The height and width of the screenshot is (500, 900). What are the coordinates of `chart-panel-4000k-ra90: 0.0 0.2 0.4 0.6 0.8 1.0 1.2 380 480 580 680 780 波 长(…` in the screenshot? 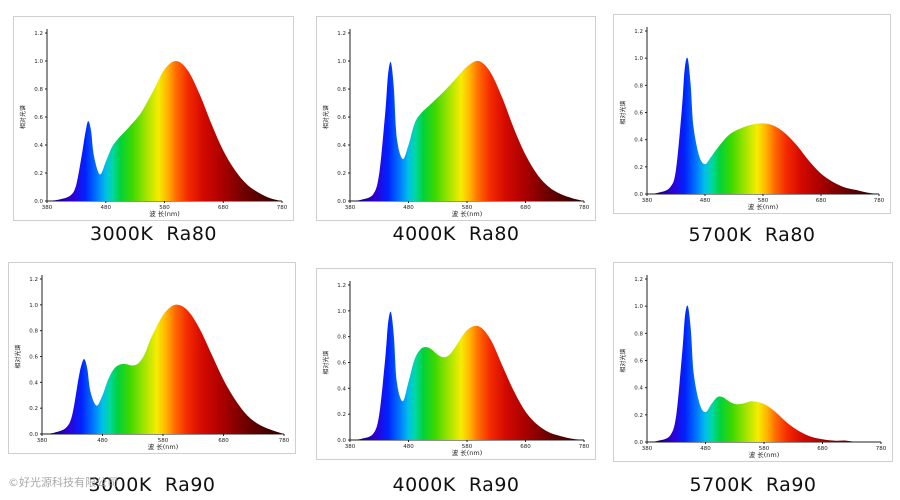 It's located at (456, 384).